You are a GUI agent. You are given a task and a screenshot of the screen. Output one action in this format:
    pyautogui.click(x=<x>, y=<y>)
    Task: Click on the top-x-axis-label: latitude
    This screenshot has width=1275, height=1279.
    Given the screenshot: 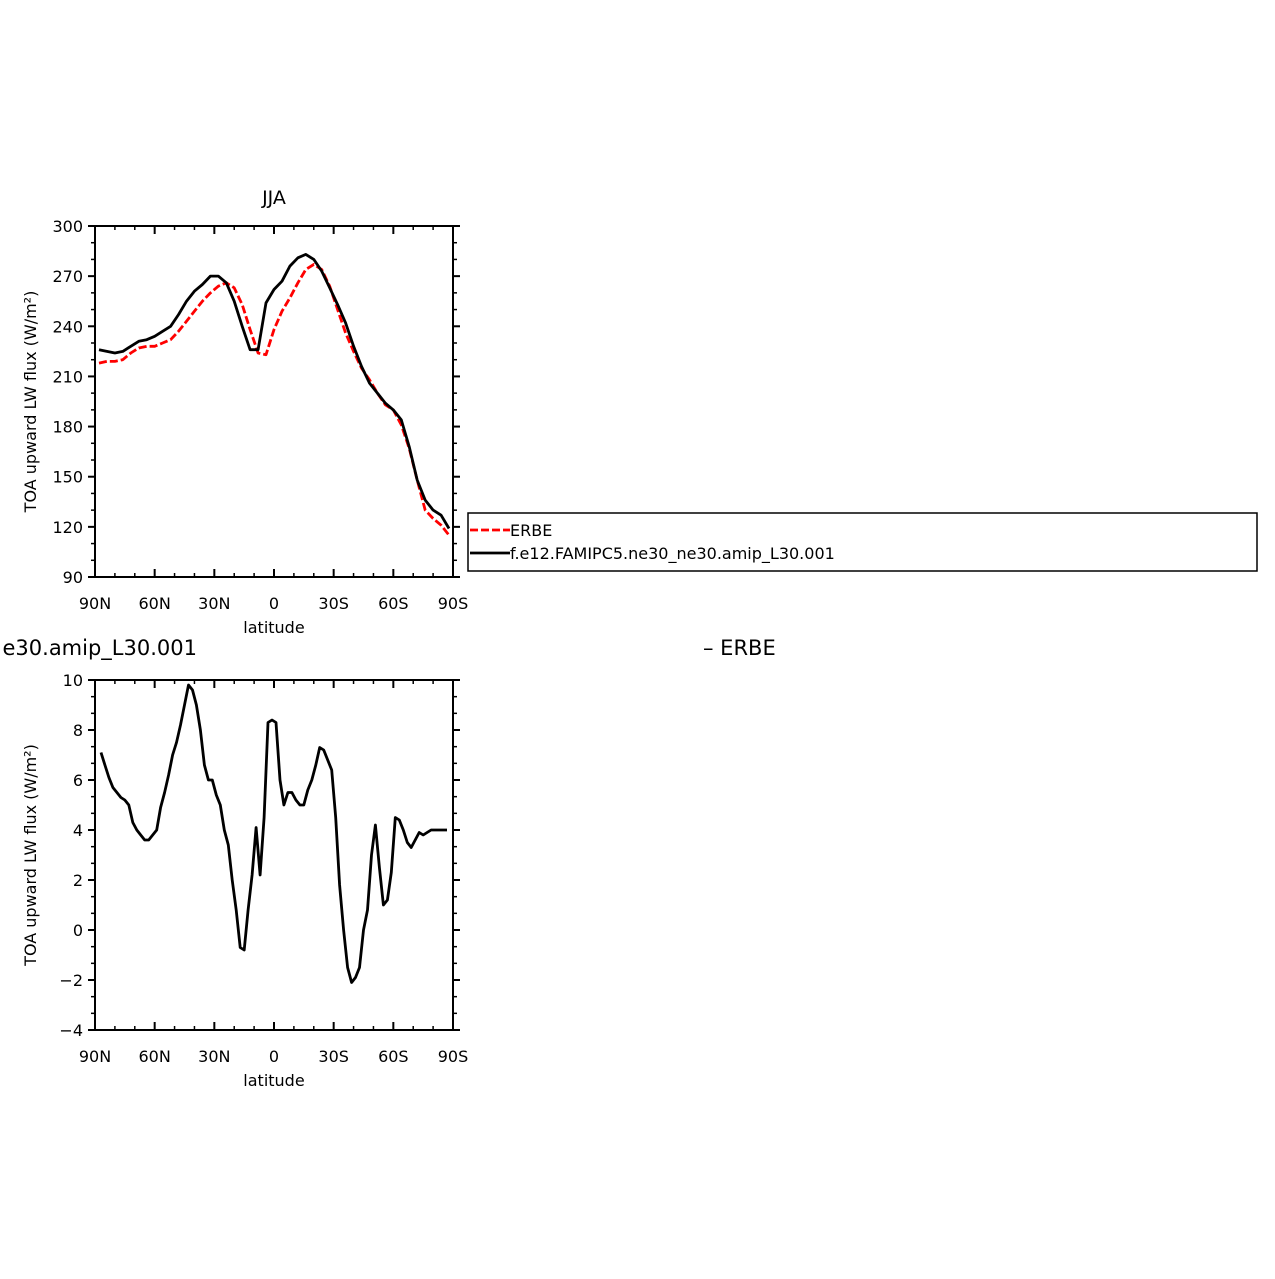 What is the action you would take?
    pyautogui.click(x=273, y=627)
    